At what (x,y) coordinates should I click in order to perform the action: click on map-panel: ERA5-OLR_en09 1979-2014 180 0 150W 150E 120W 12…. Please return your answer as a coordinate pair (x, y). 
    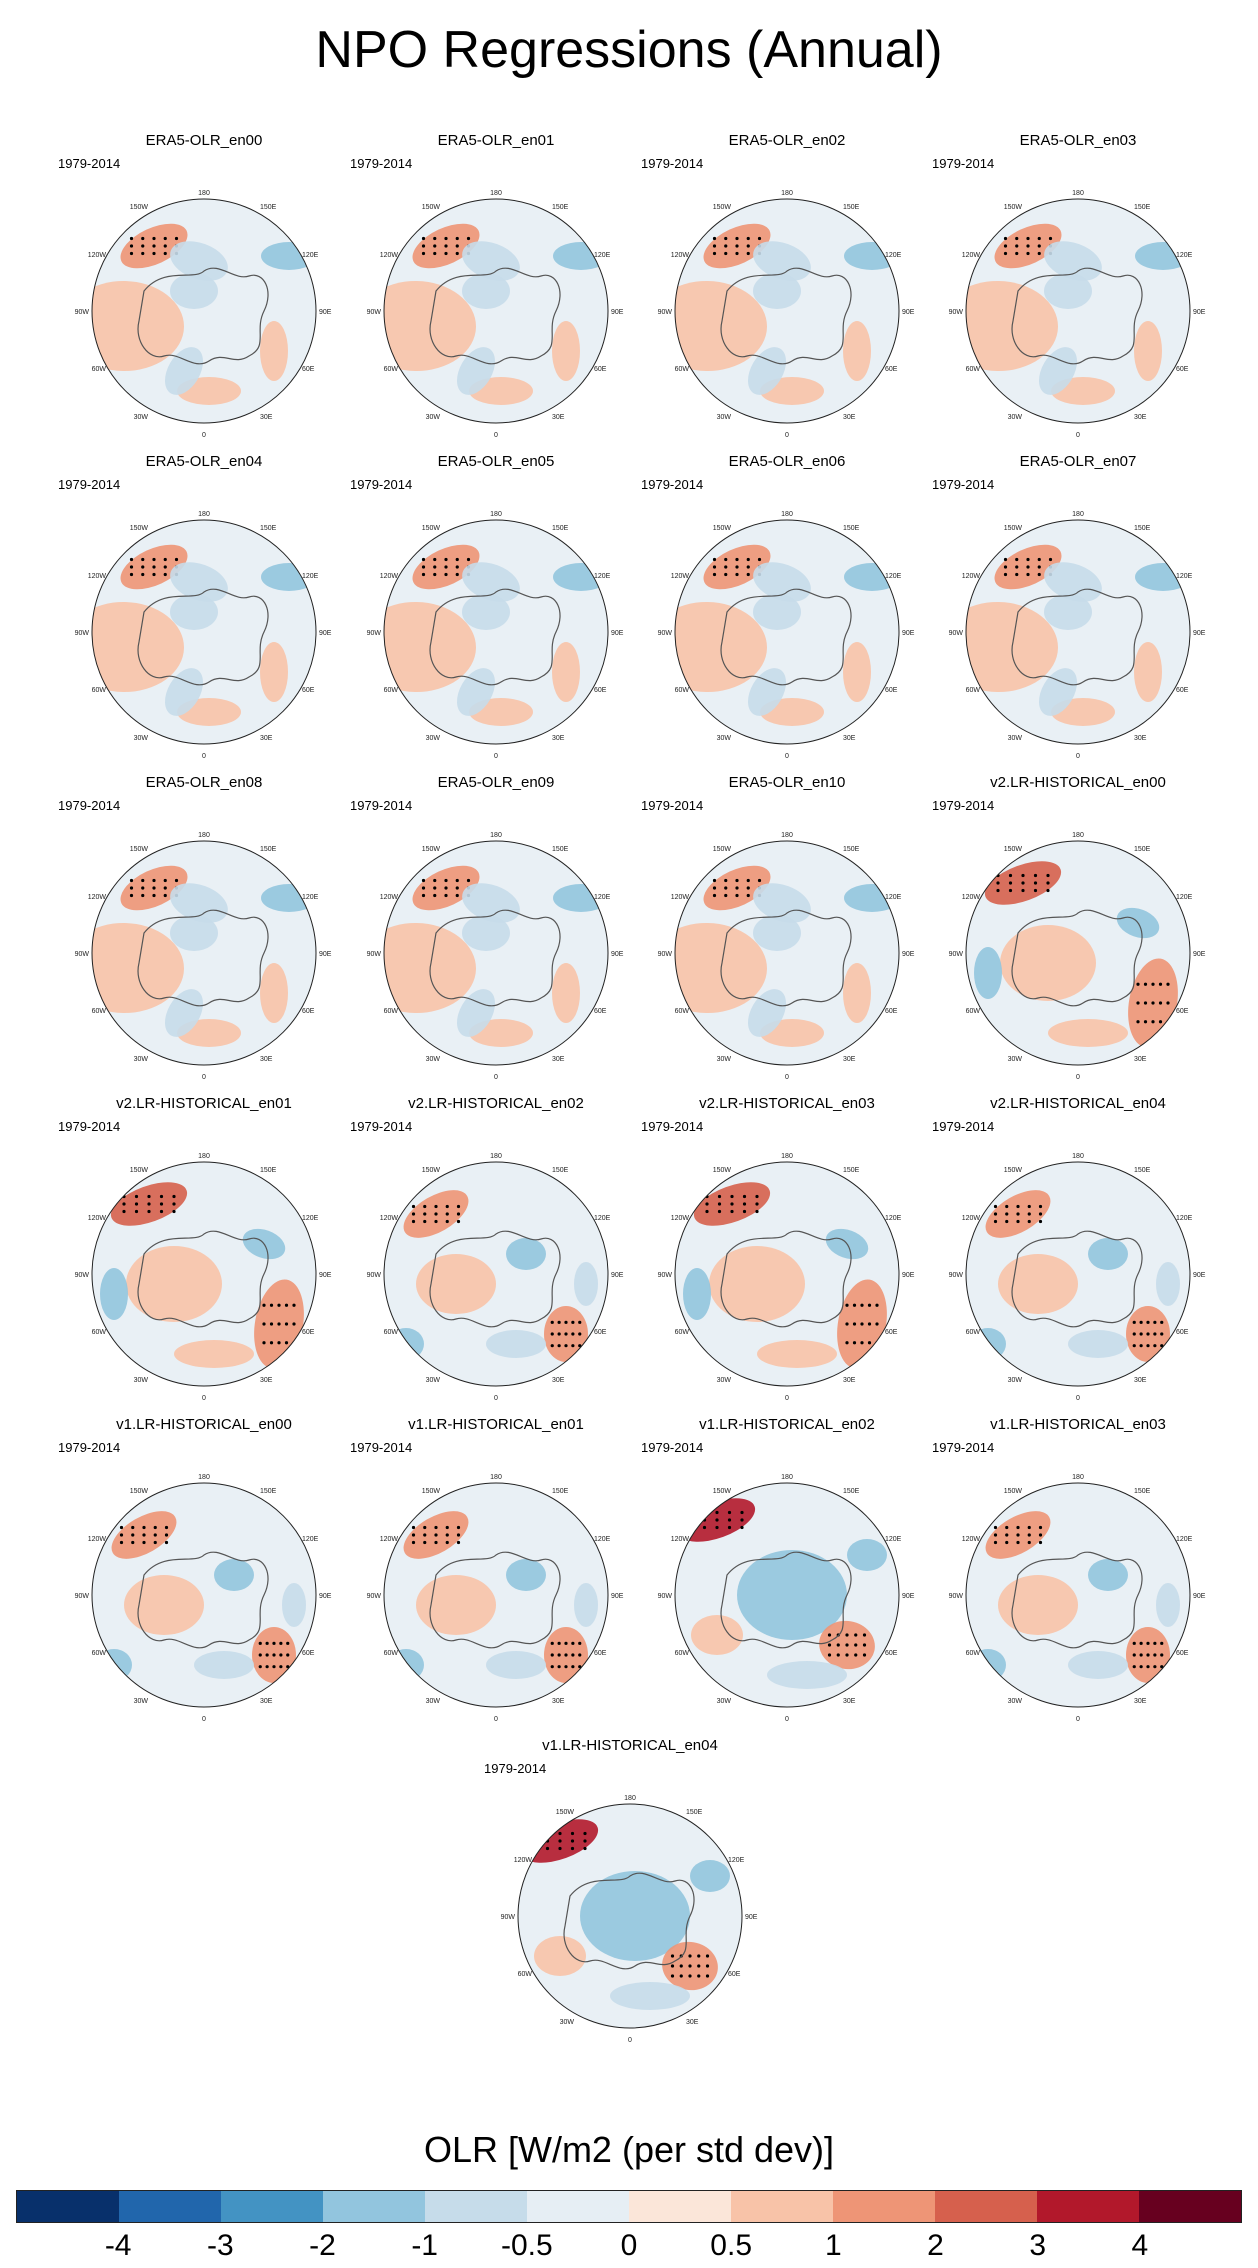
    Looking at the image, I should click on (496, 932).